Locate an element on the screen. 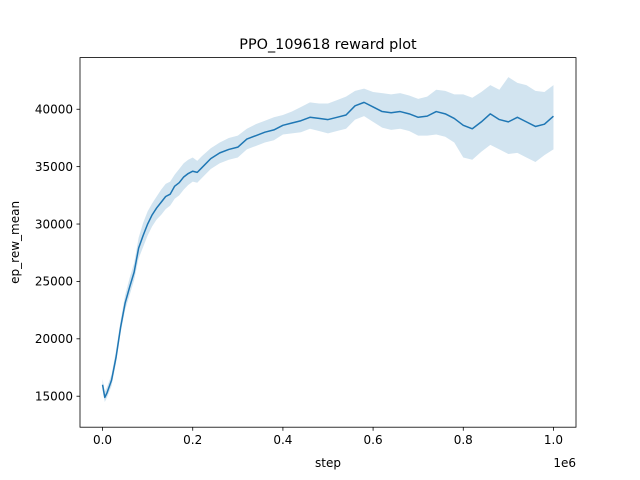 The height and width of the screenshot is (480, 640). y-axis-label: ep_rew_mean is located at coordinates (15, 242).